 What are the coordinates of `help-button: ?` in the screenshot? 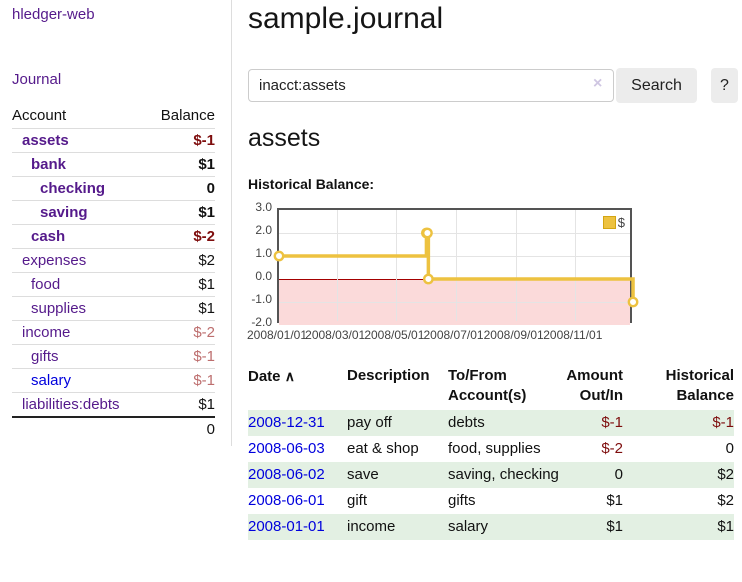 It's located at (724, 85).